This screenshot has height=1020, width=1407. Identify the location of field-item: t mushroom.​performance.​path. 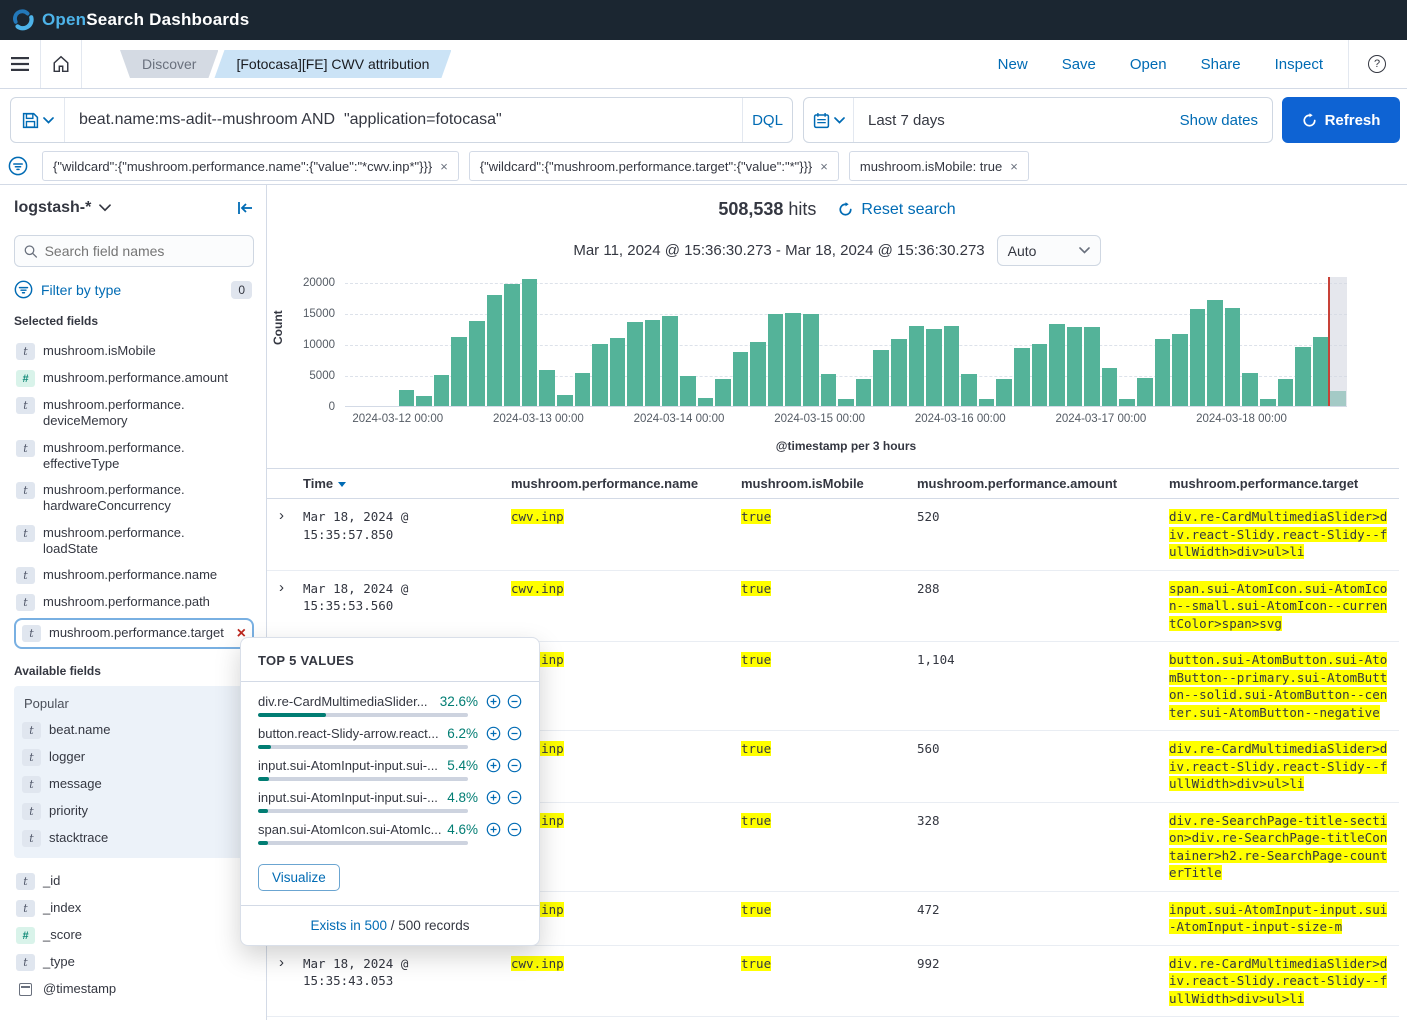
(134, 602).